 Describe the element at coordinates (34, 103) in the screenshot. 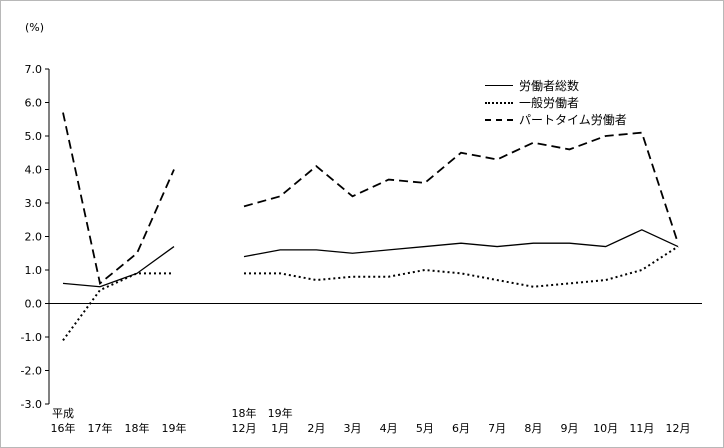

I see `y-tick-label: 6.0` at that location.